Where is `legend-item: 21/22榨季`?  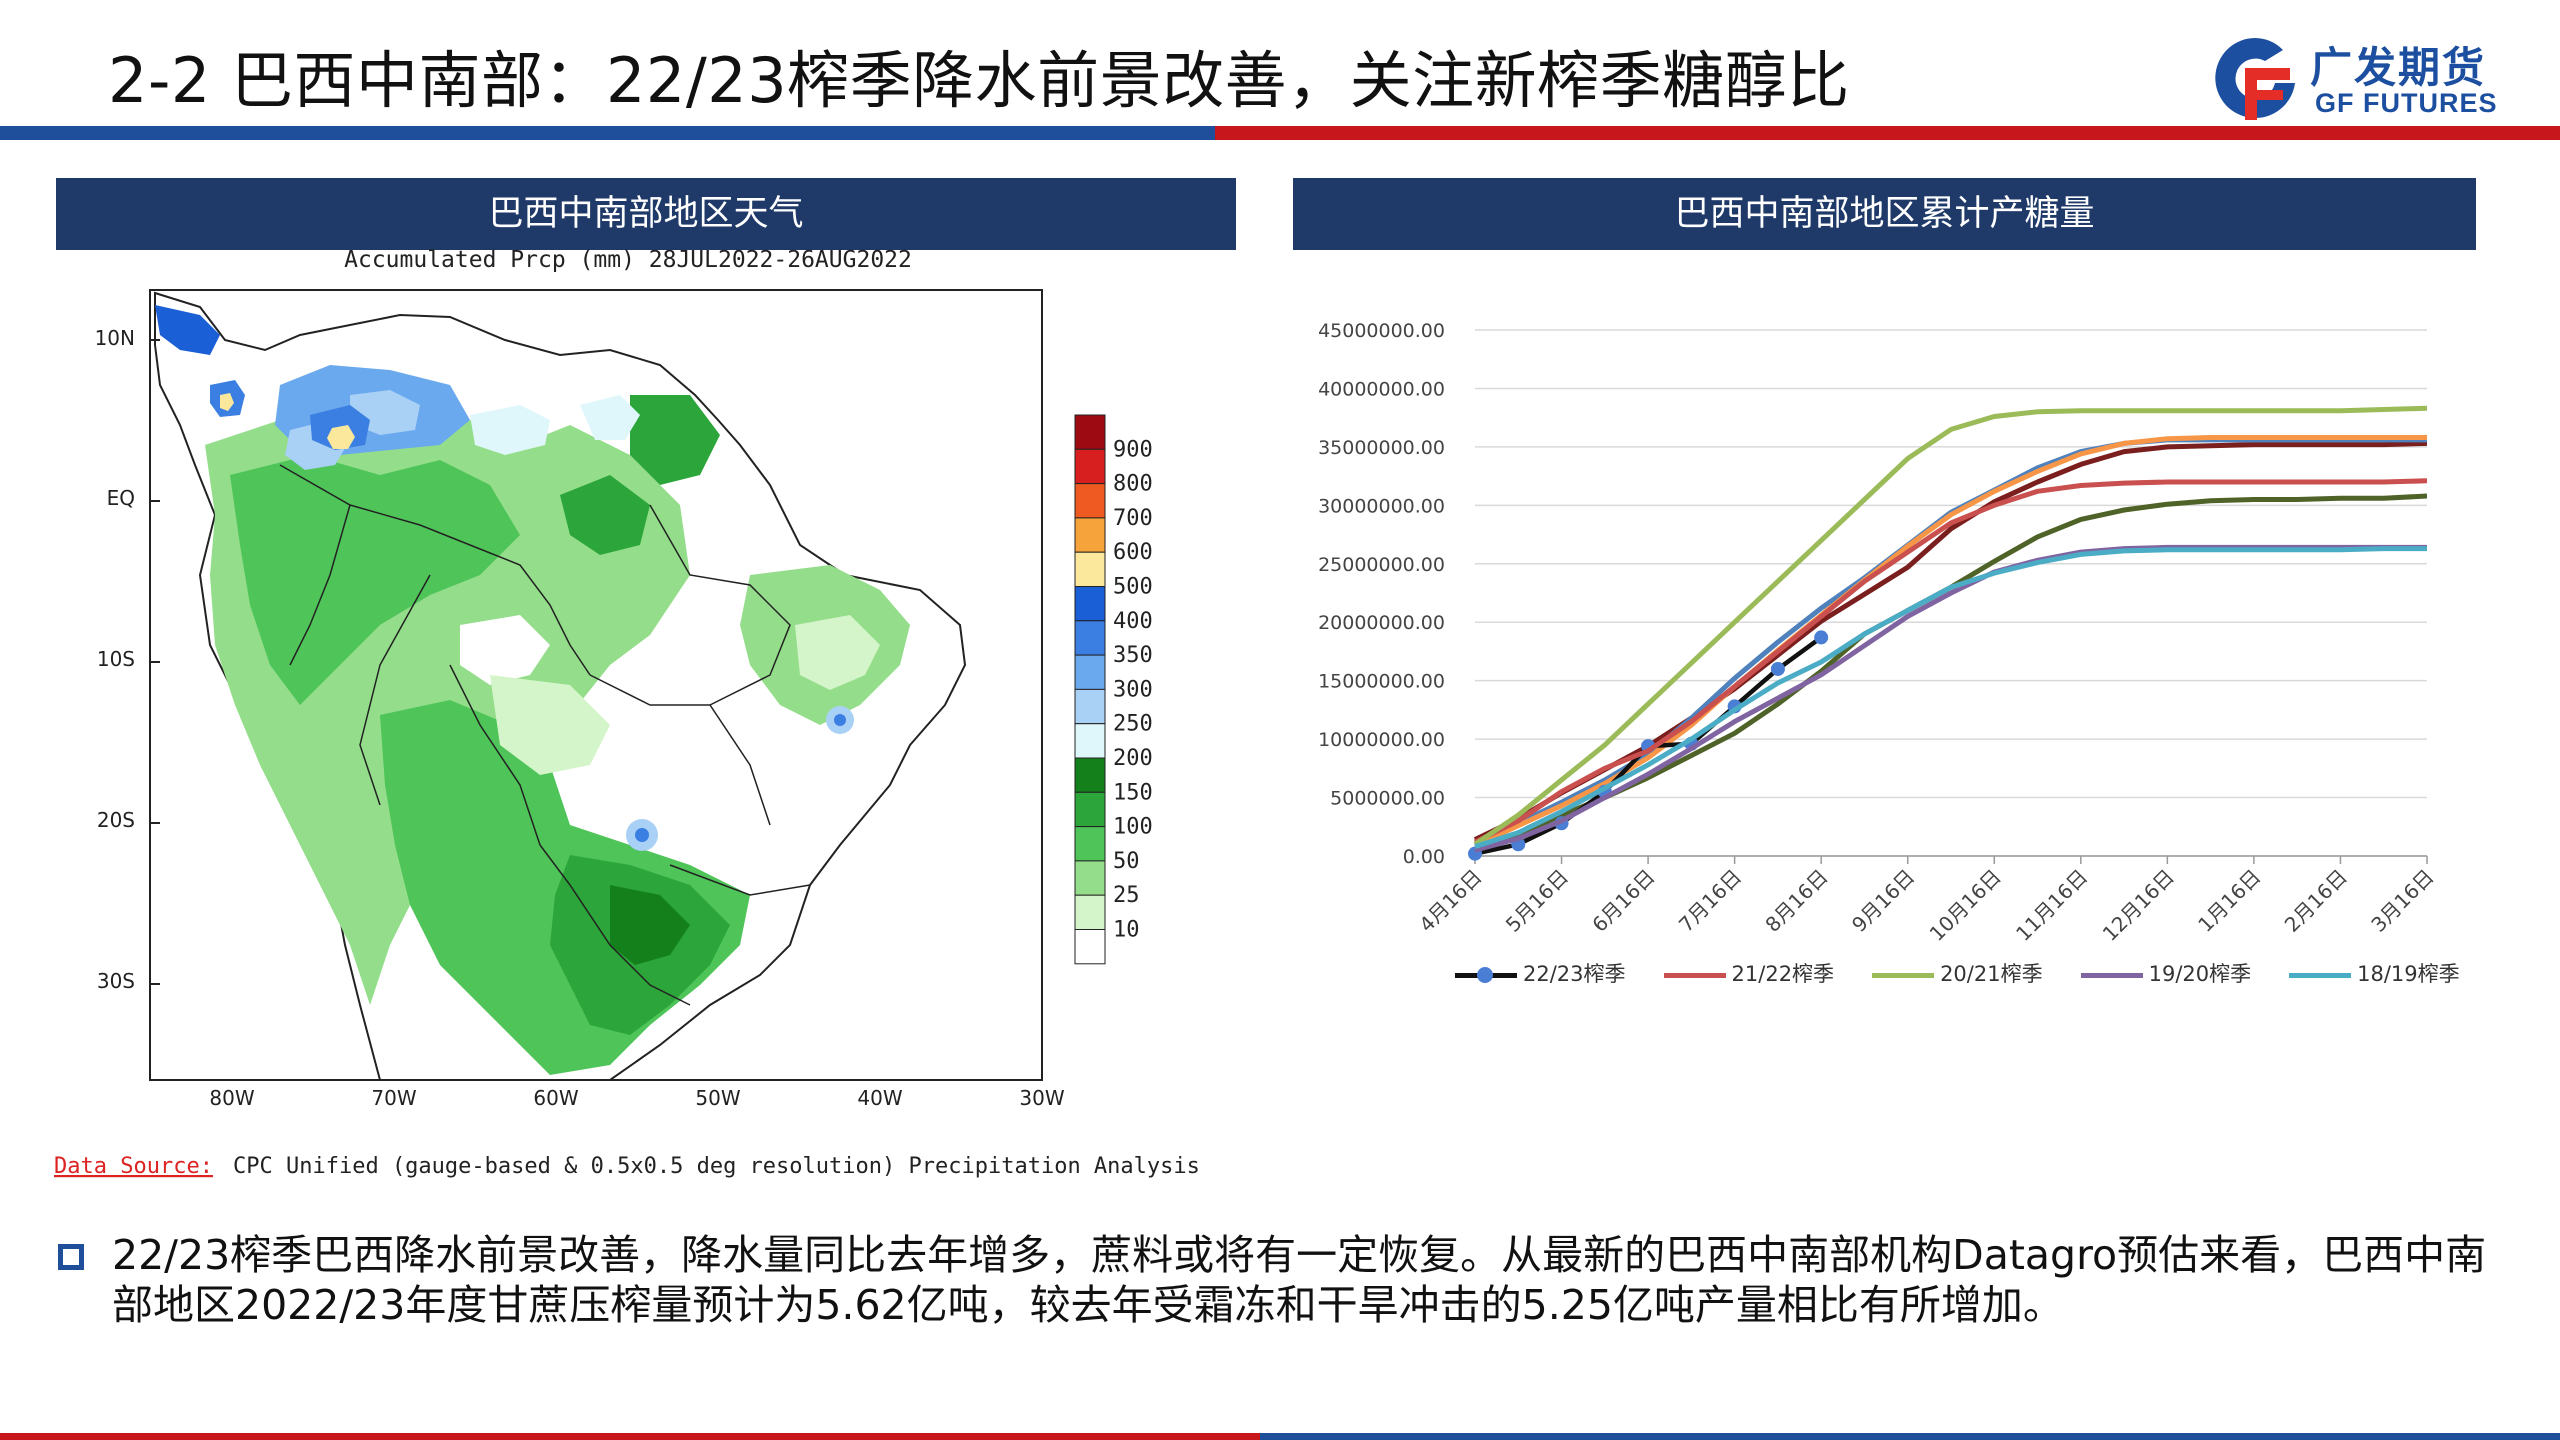
legend-item: 21/22榨季 is located at coordinates (1749, 973).